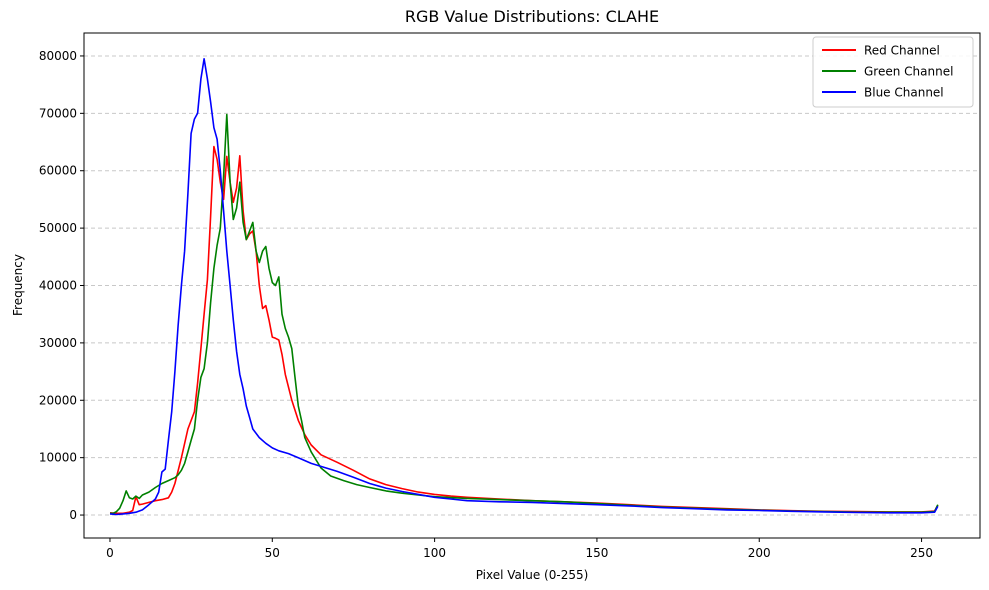  I want to click on blue-channel-legend-label: Blue Channel, so click(904, 93).